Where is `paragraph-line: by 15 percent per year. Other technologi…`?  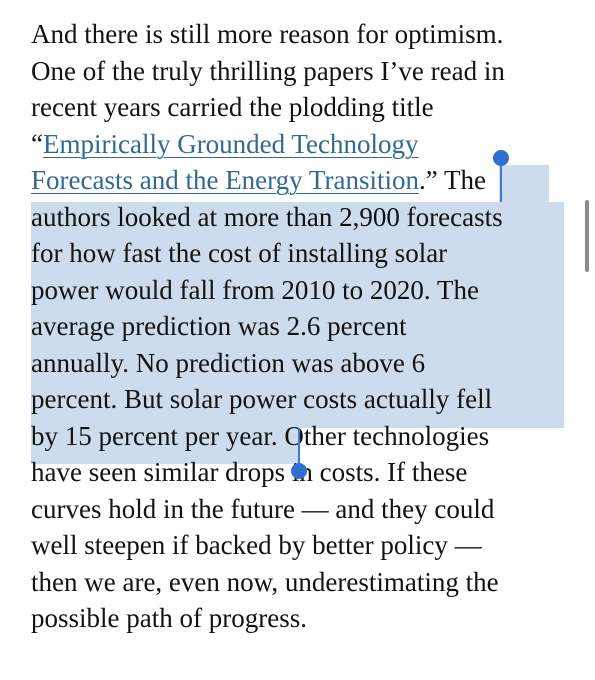 paragraph-line: by 15 percent per year. Other technologi… is located at coordinates (306, 436).